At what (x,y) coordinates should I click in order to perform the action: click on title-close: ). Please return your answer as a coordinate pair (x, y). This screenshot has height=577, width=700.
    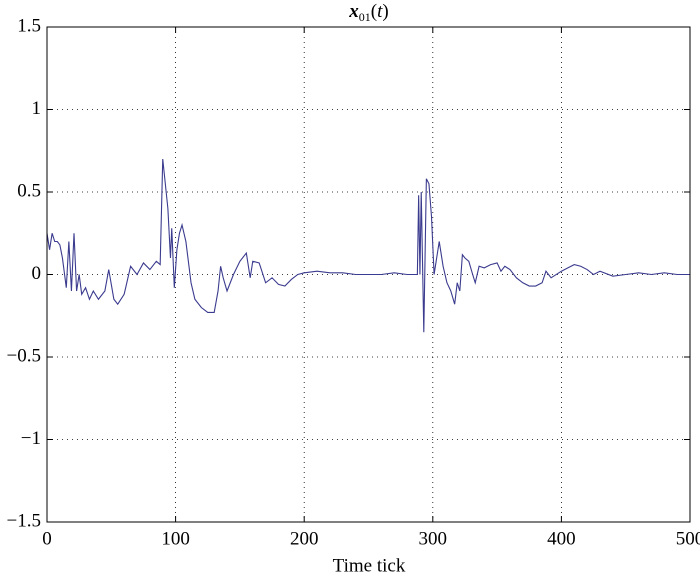
    Looking at the image, I should click on (385, 11).